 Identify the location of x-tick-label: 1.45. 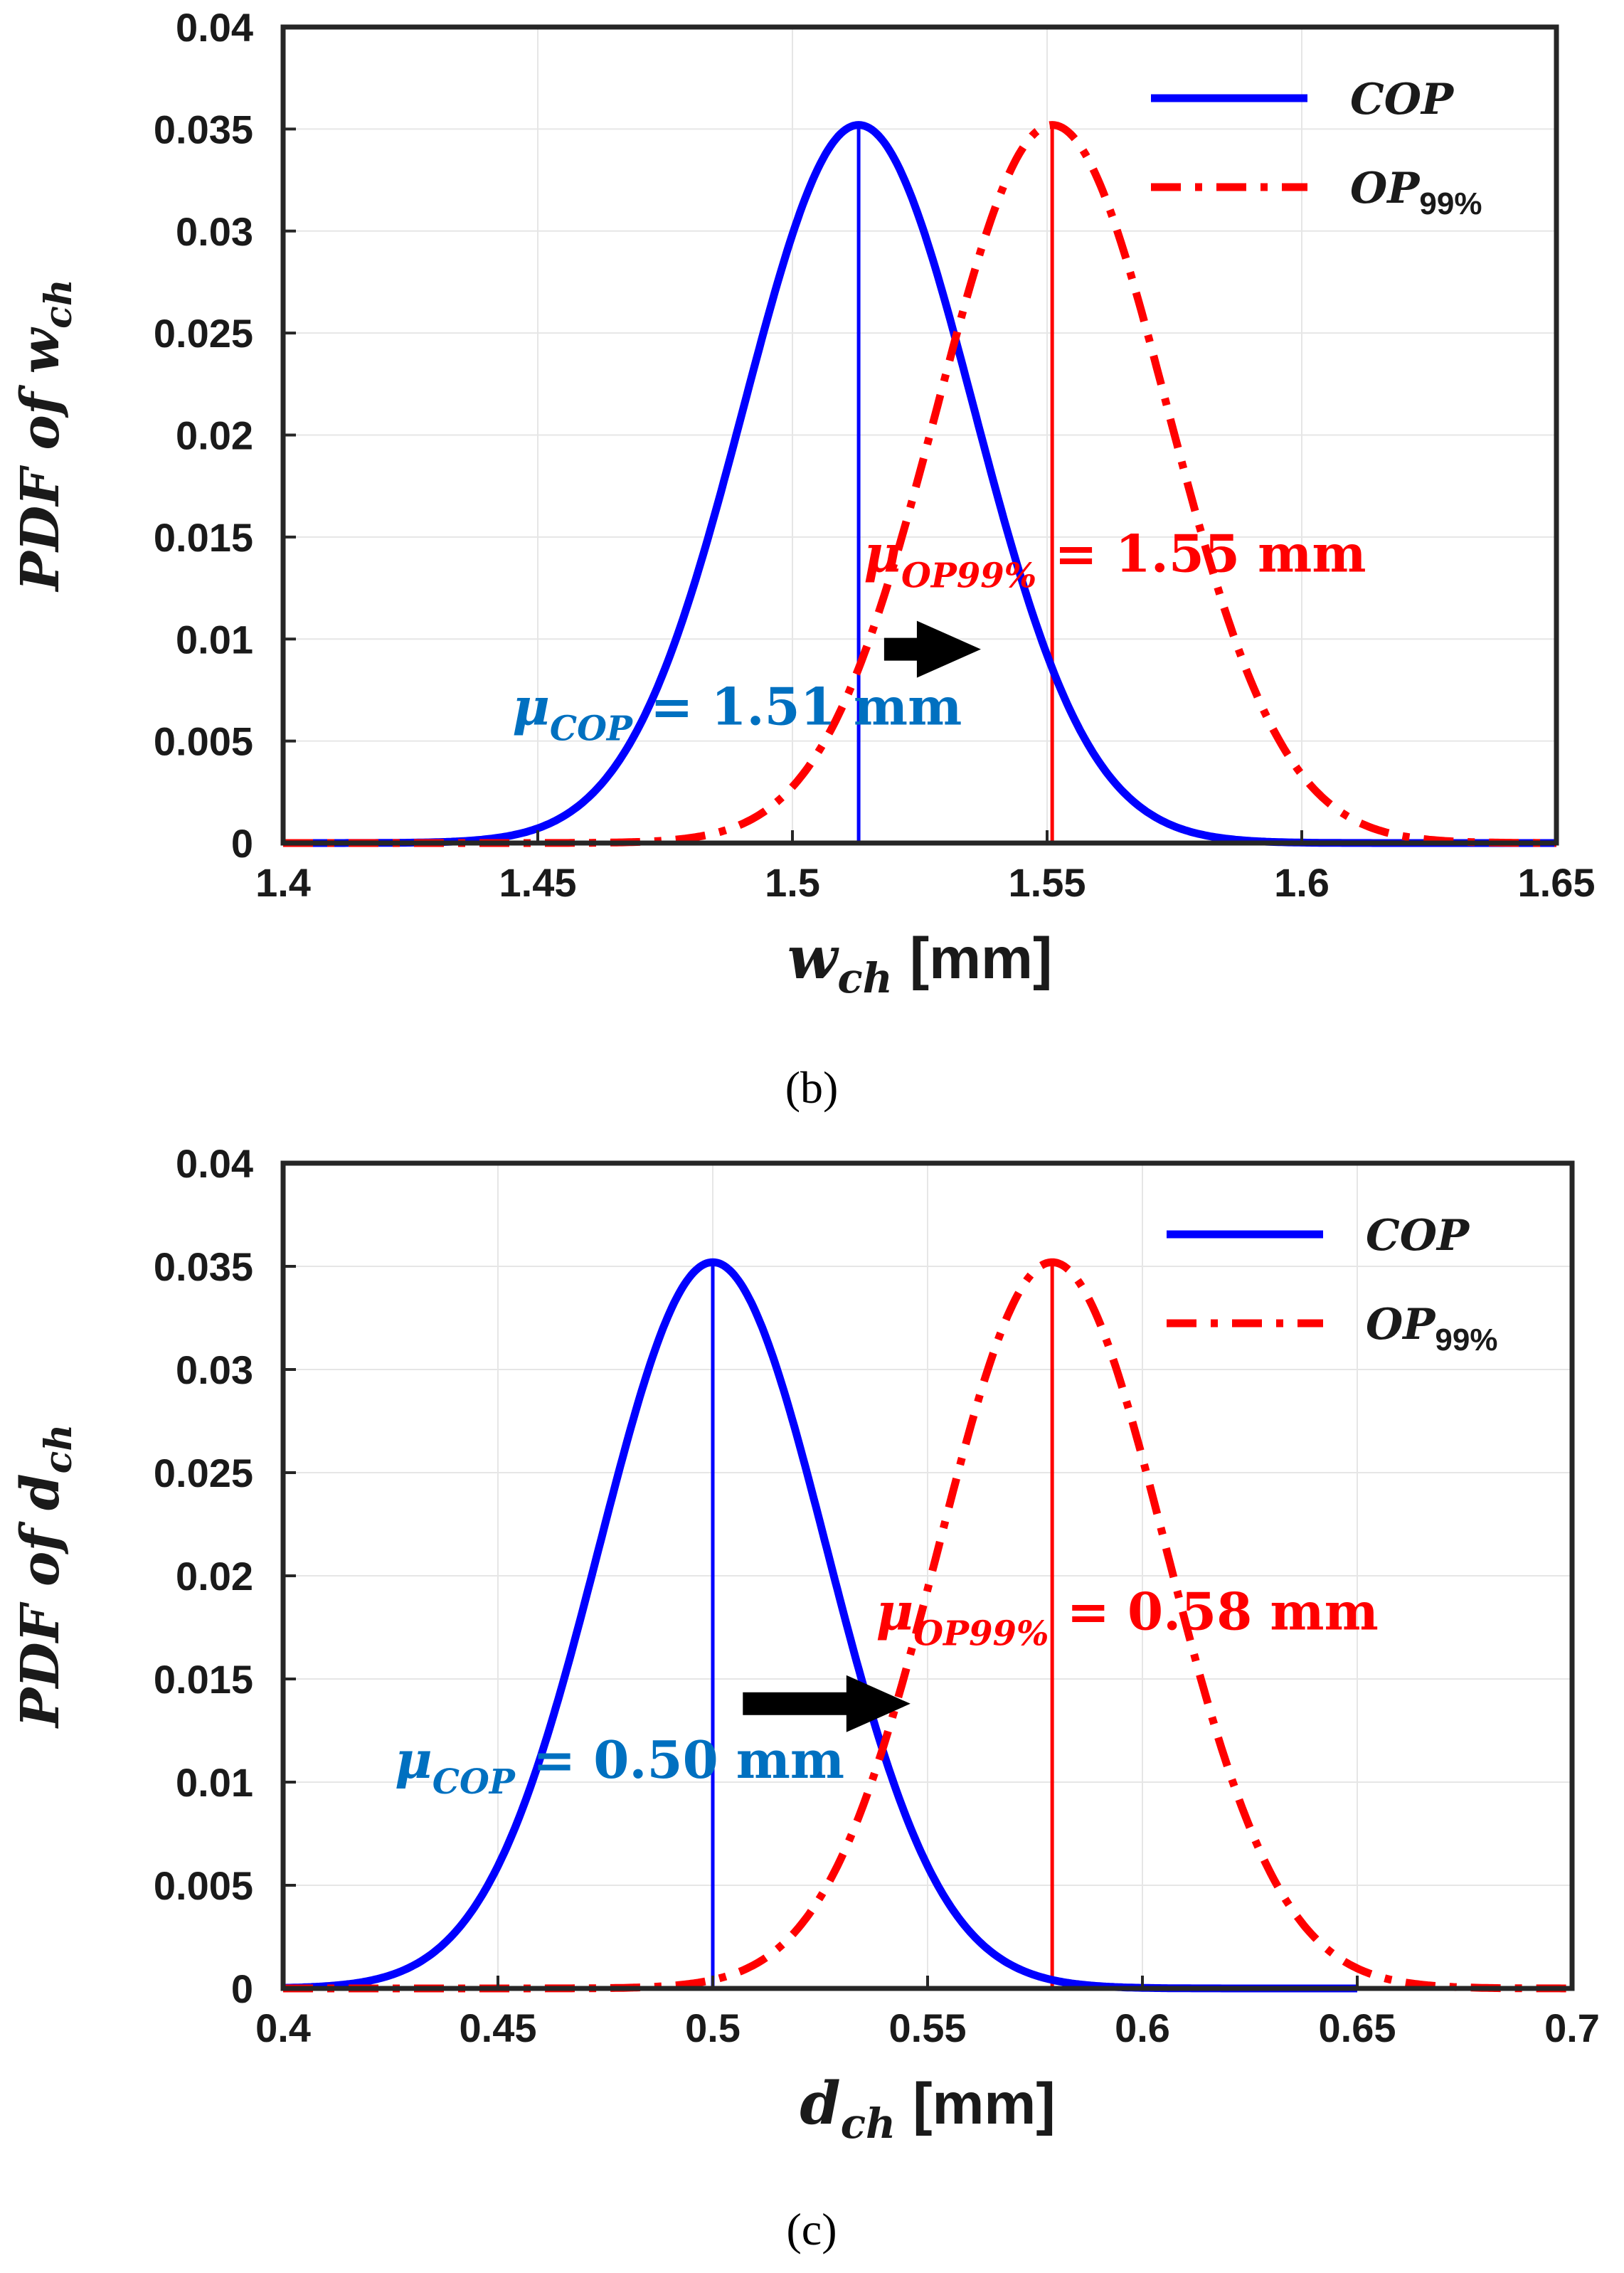
(538, 882).